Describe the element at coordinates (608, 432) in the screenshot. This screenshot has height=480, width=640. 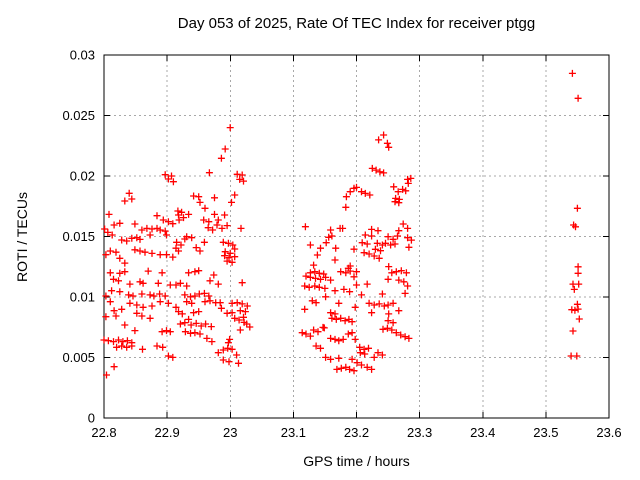
I see `x-tick-label: 23.6` at that location.